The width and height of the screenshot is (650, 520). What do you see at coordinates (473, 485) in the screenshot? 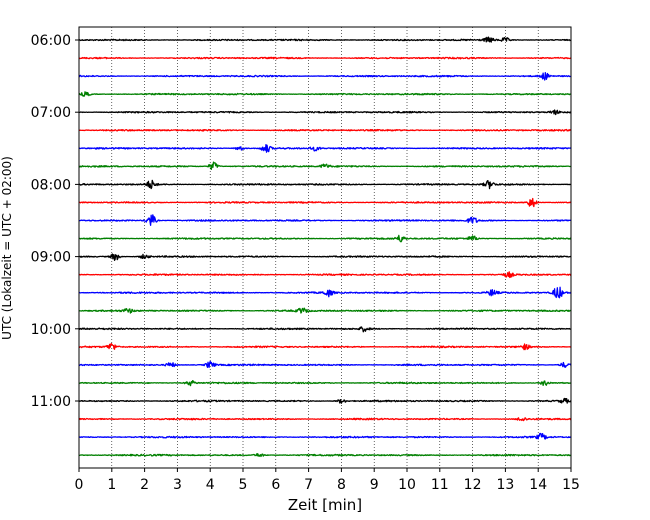
I see `x-tick-label: 12` at bounding box center [473, 485].